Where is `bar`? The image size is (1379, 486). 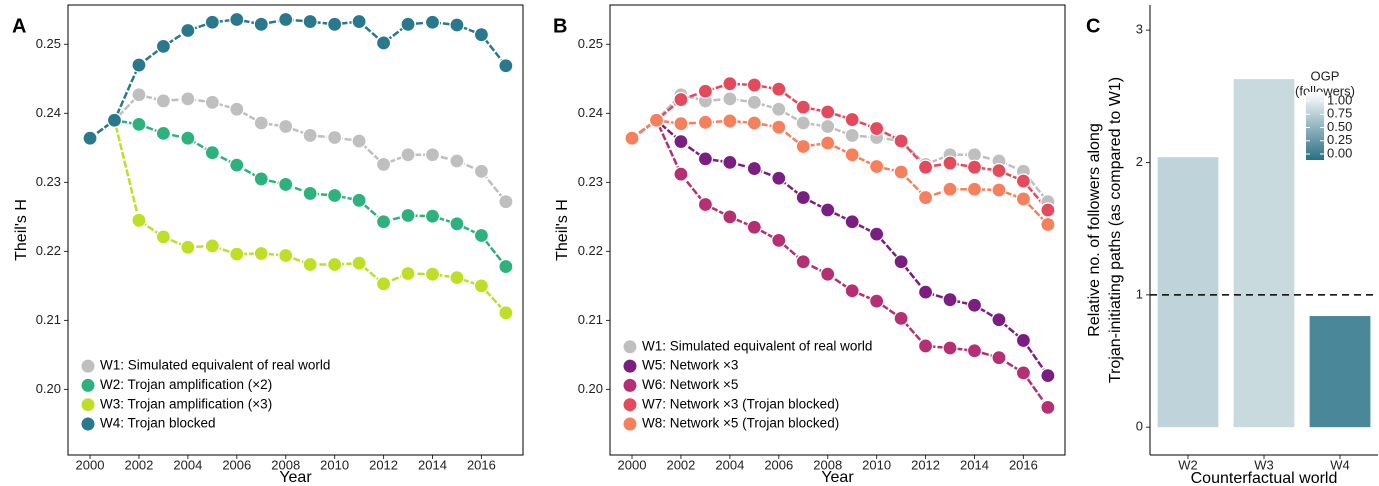 bar is located at coordinates (1188, 292).